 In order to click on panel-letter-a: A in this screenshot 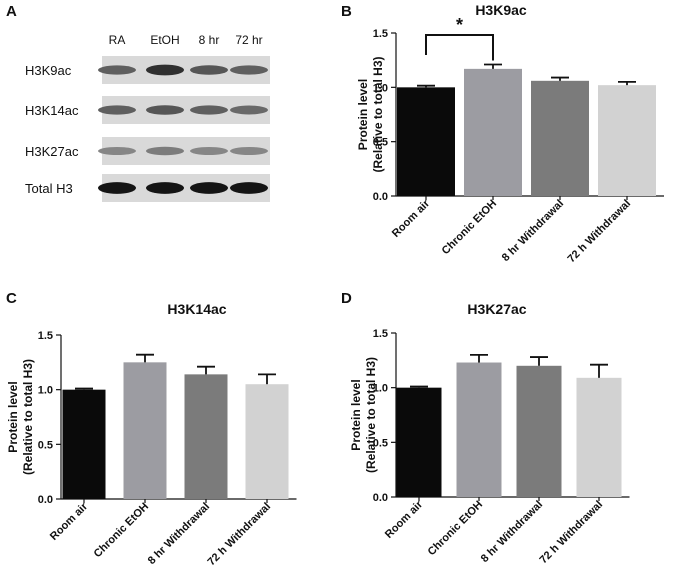, I will do `click(11, 11)`.